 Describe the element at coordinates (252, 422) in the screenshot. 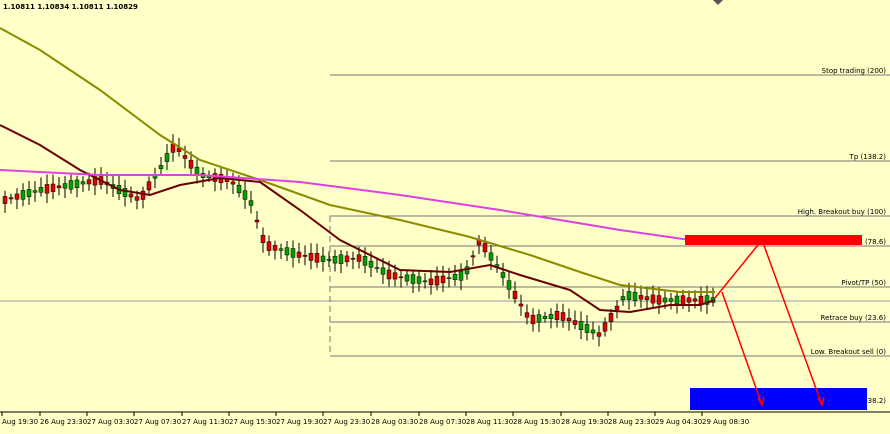

I see `time-label: 27 Aug 15:30` at that location.